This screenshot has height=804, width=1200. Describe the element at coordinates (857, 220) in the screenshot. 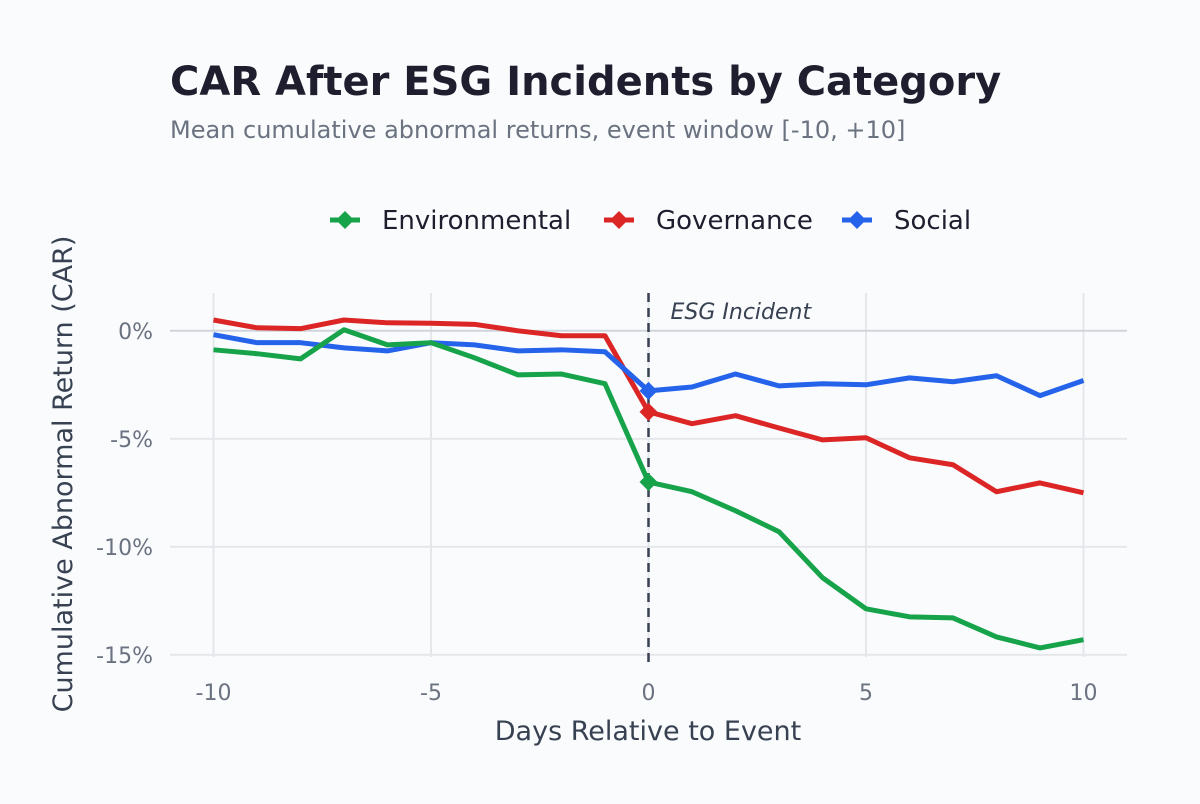

I see `legend-marker-social` at that location.